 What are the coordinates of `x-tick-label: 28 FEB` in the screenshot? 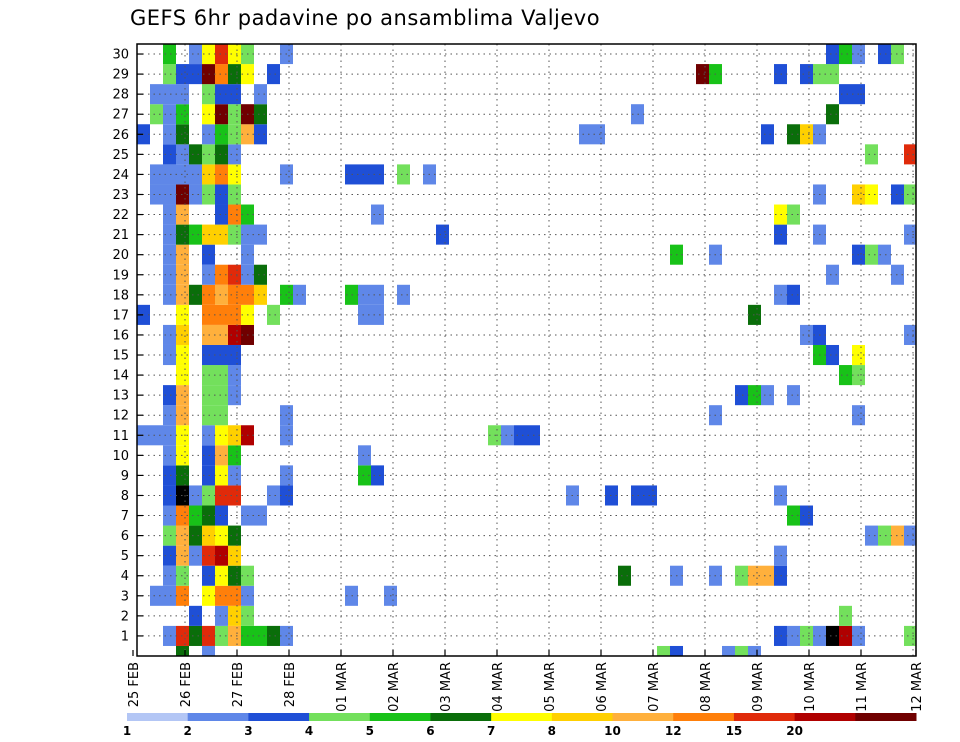 It's located at (290, 684).